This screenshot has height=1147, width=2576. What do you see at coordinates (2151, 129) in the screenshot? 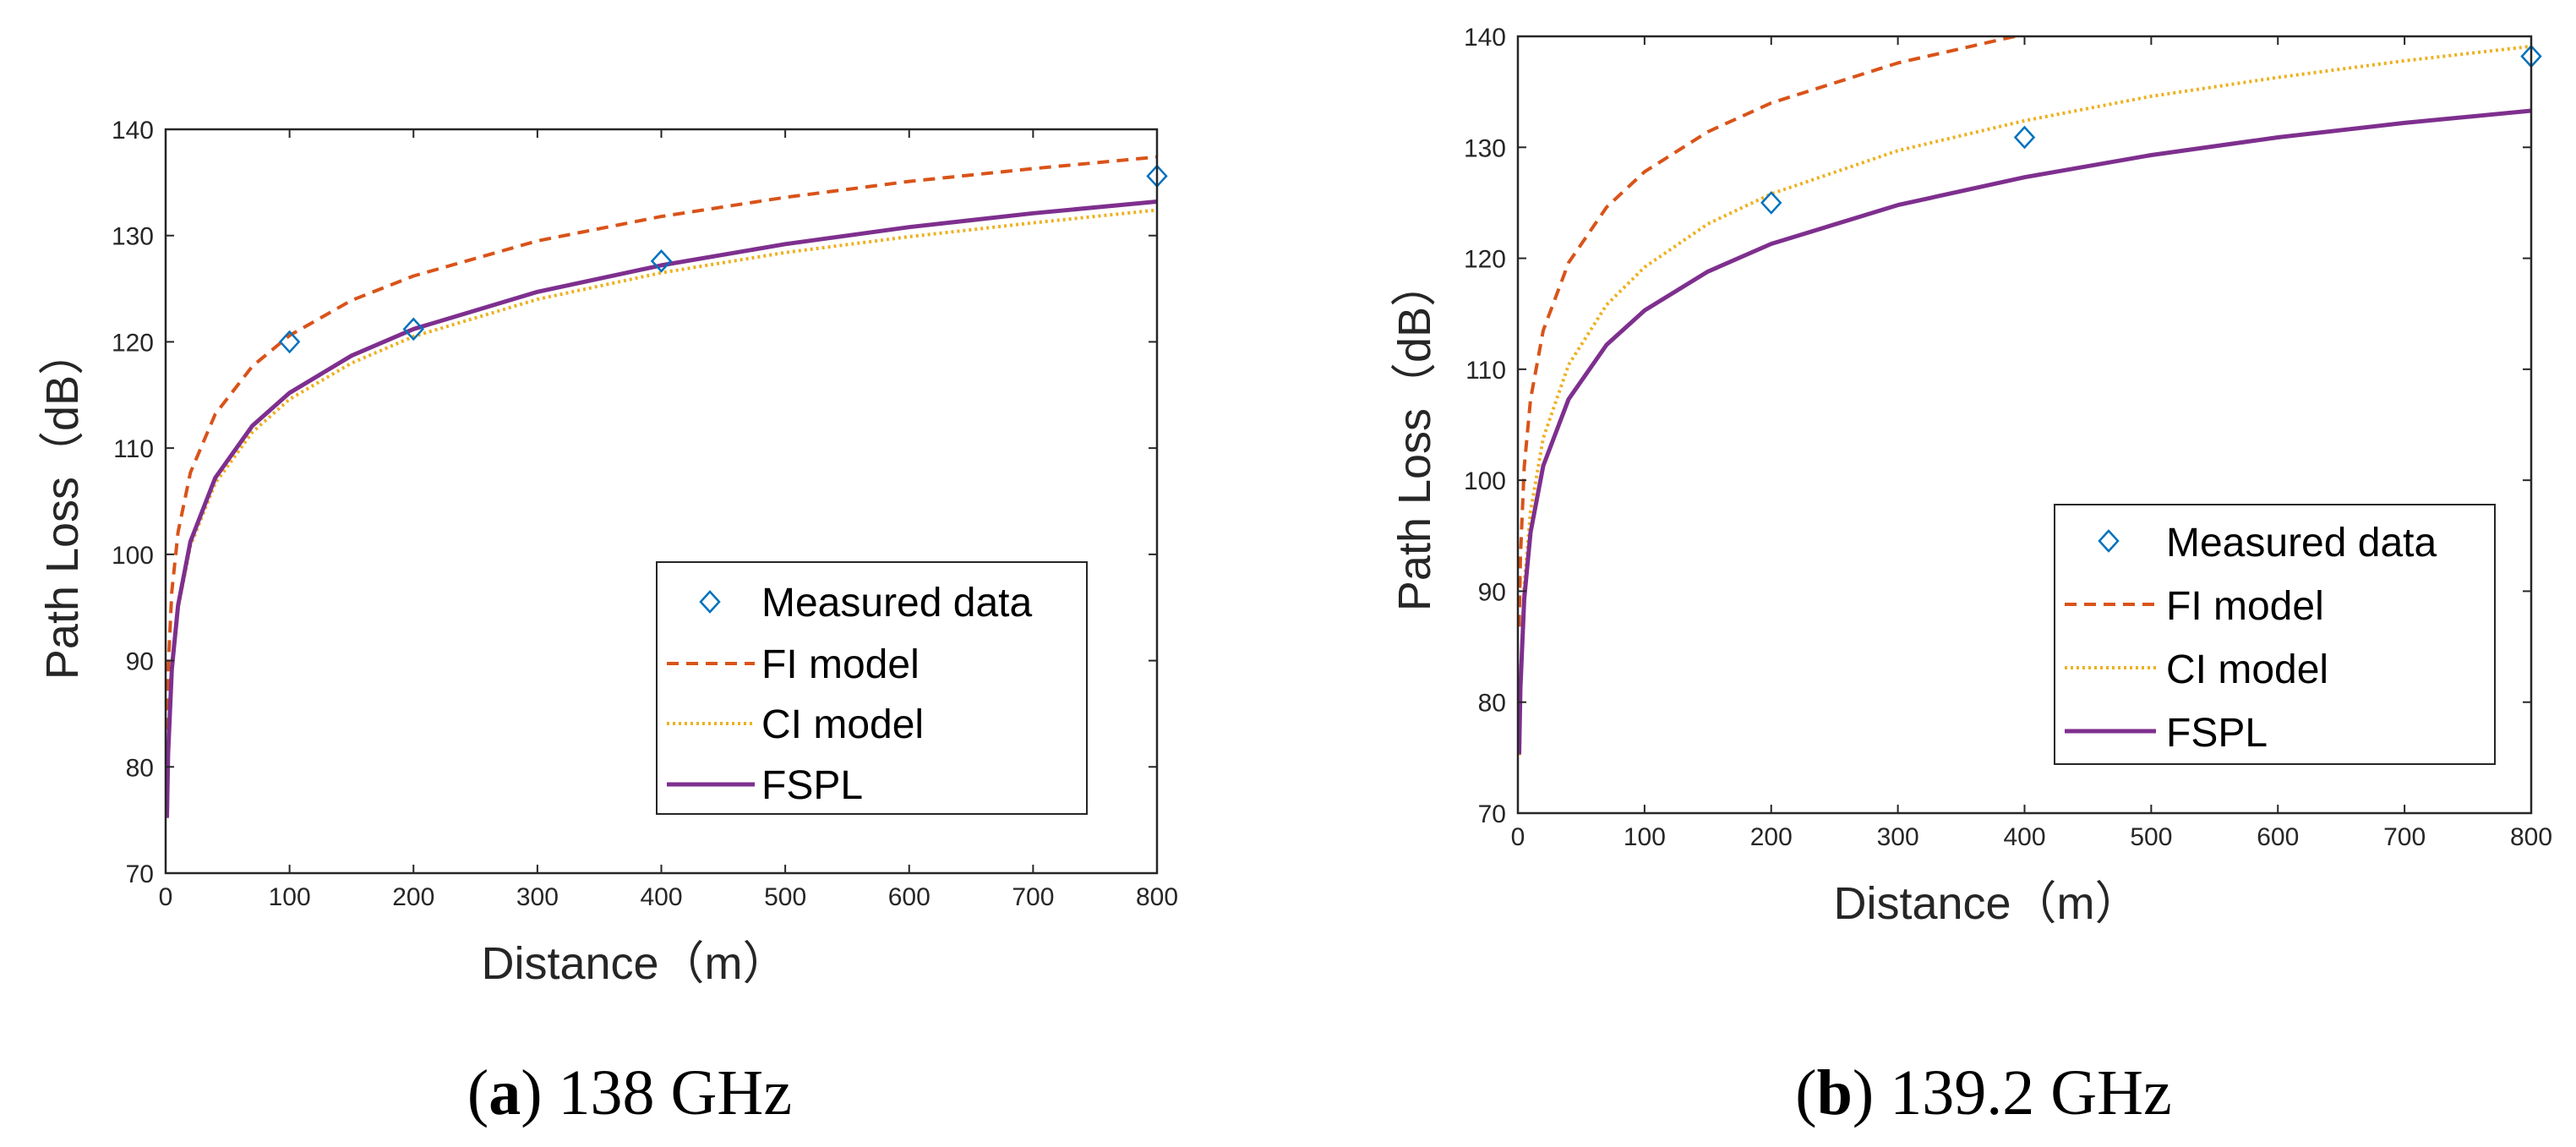
I see `chart-b-markers` at bounding box center [2151, 129].